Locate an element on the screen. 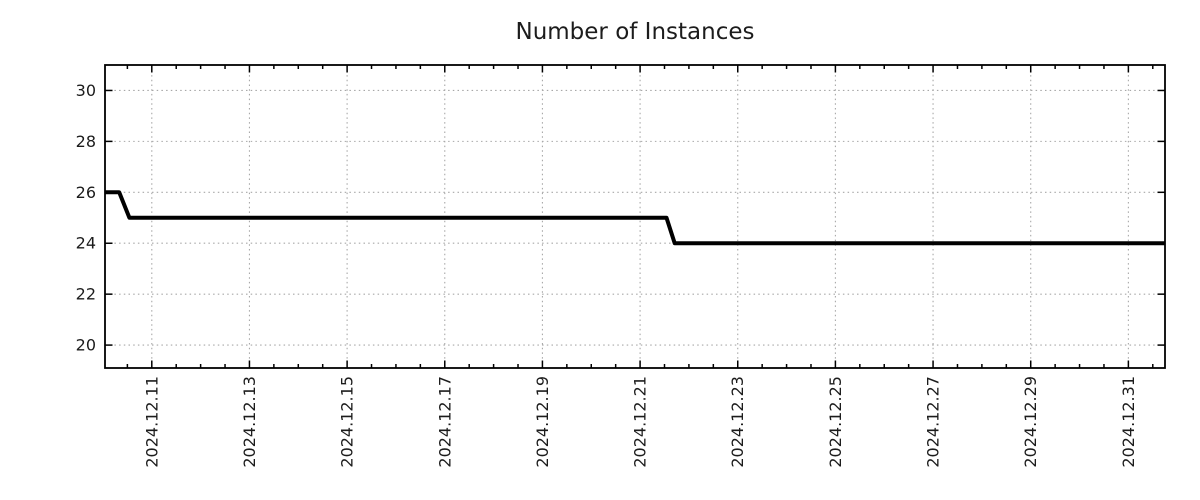 This screenshot has width=1200, height=500. chart-title: Number of Instances is located at coordinates (635, 32).